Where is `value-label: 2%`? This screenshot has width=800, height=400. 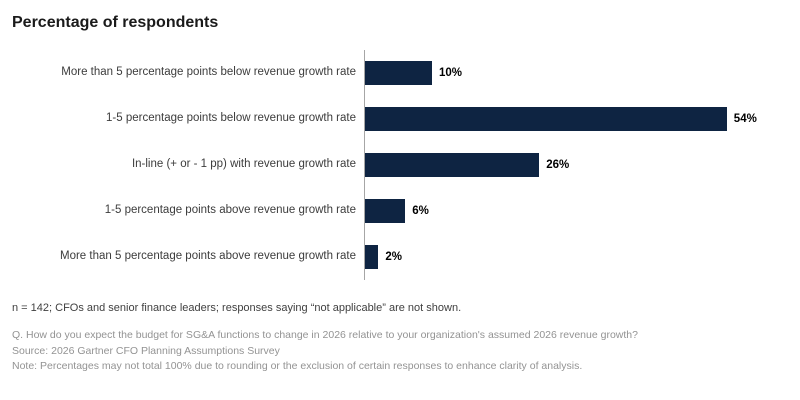
value-label: 2% is located at coordinates (394, 257).